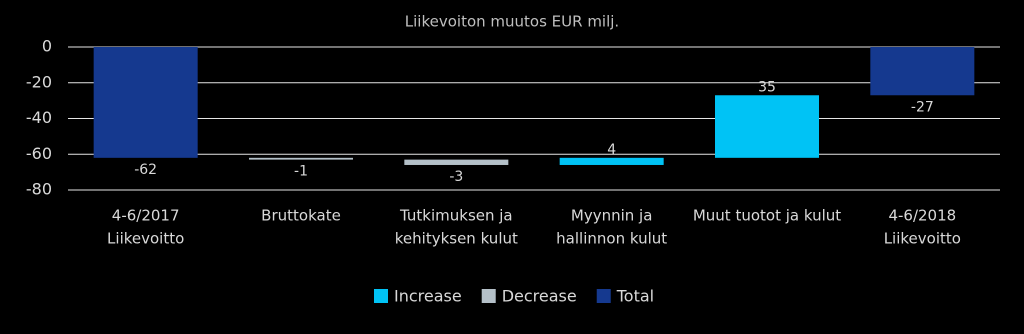 The height and width of the screenshot is (334, 1024). Describe the element at coordinates (301, 216) in the screenshot. I see `x-tick-label: Bruttokate` at that location.